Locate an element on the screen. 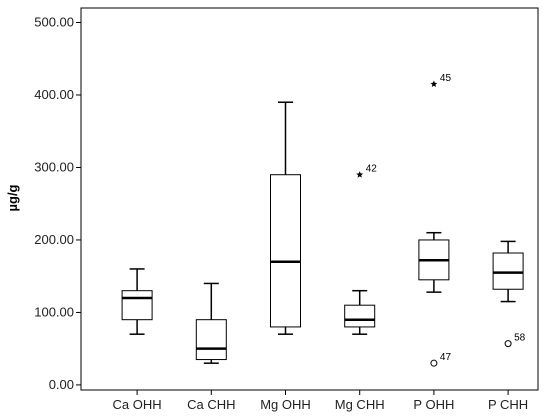 Image resolution: width=550 pixels, height=417 pixels. outlier-label: 47 is located at coordinates (446, 357).